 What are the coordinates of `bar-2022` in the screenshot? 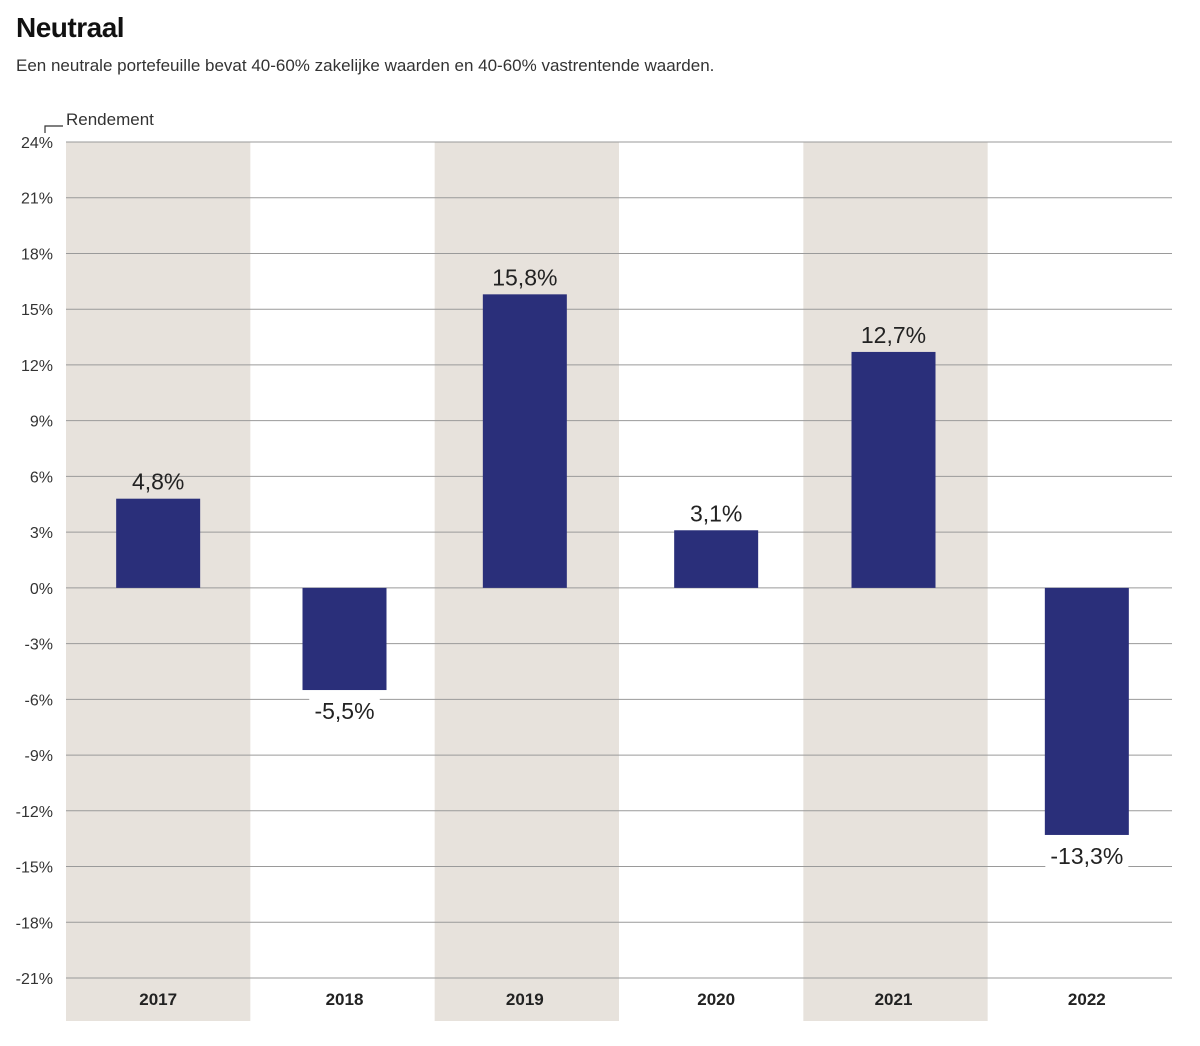 It's located at (1086, 711).